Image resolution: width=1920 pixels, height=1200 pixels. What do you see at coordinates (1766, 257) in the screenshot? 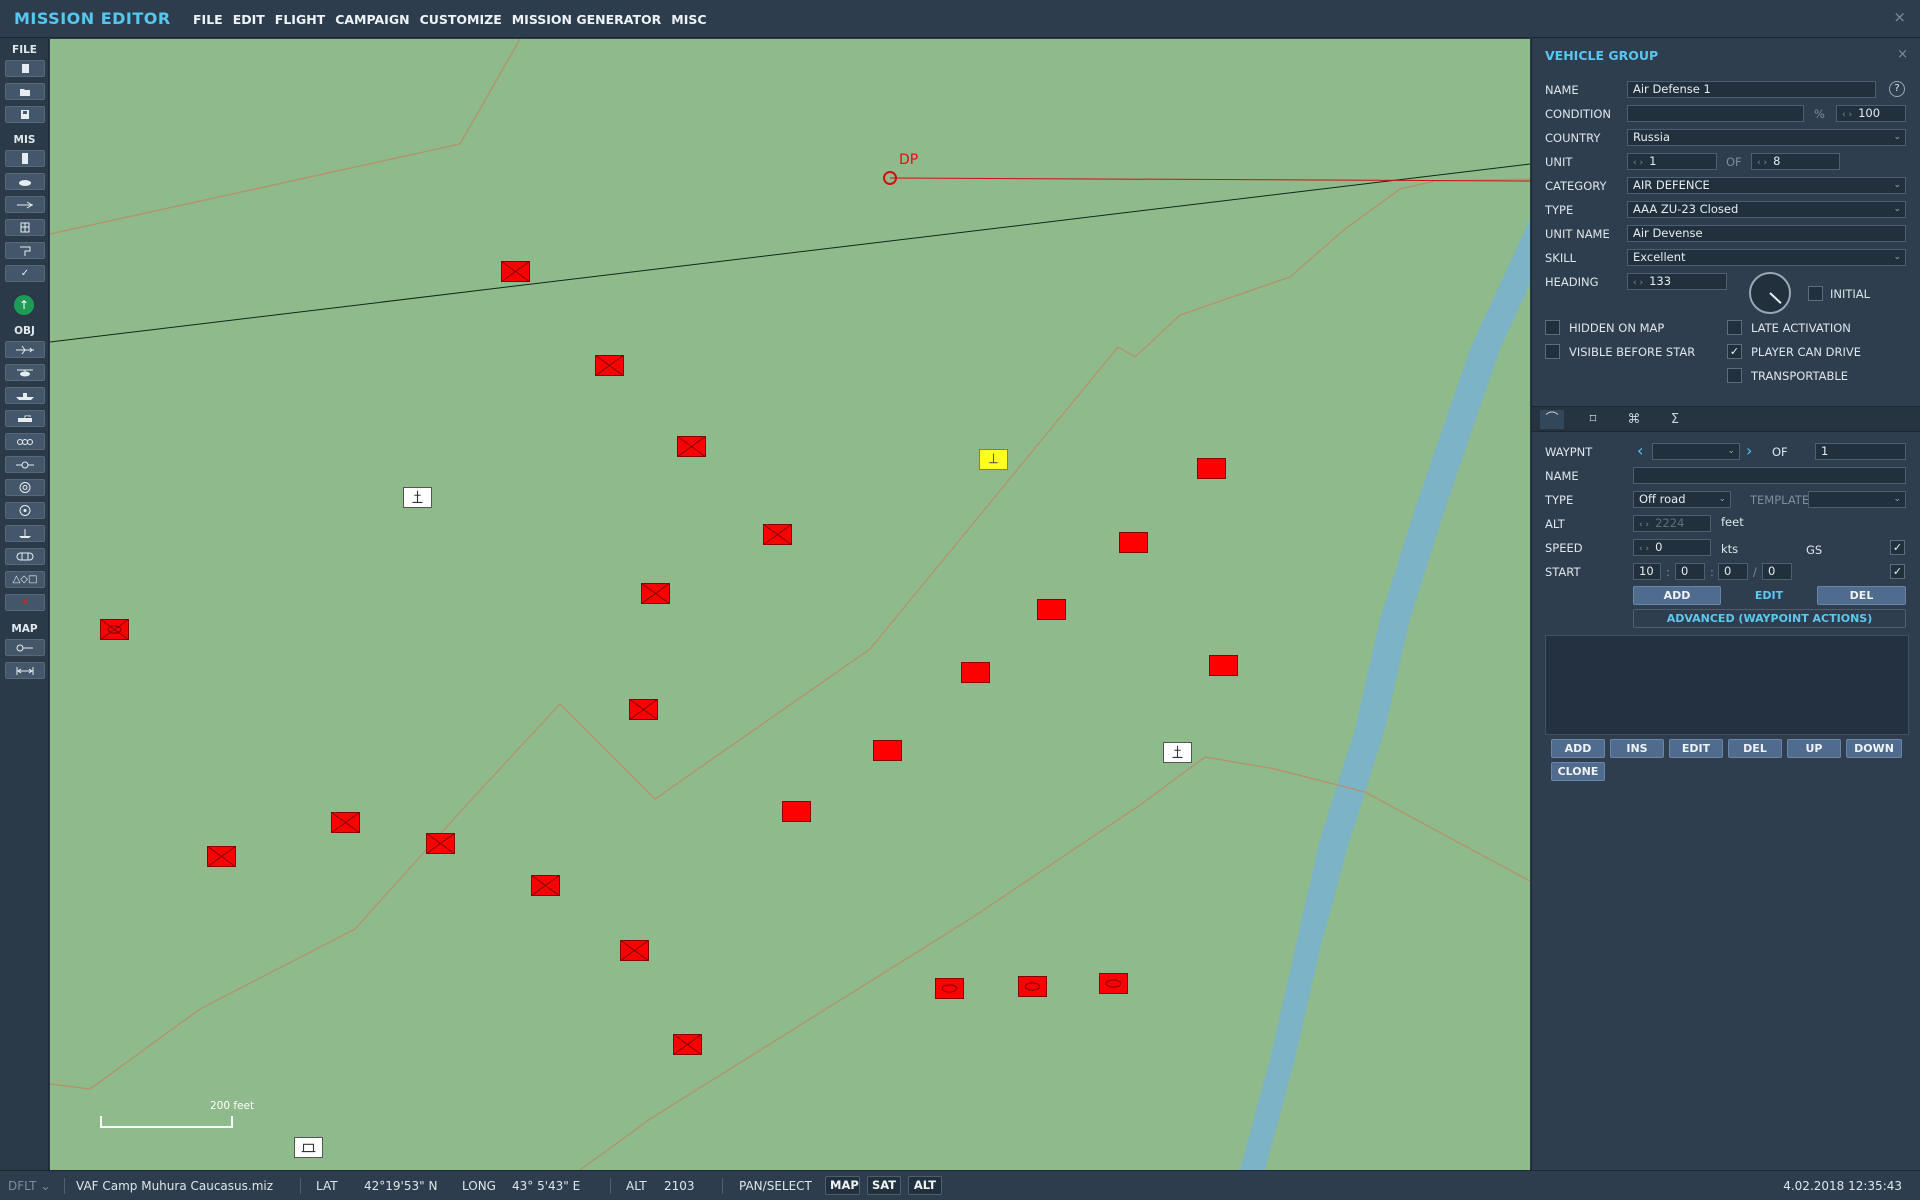
I see `skill-select: Excellent ⌄` at bounding box center [1766, 257].